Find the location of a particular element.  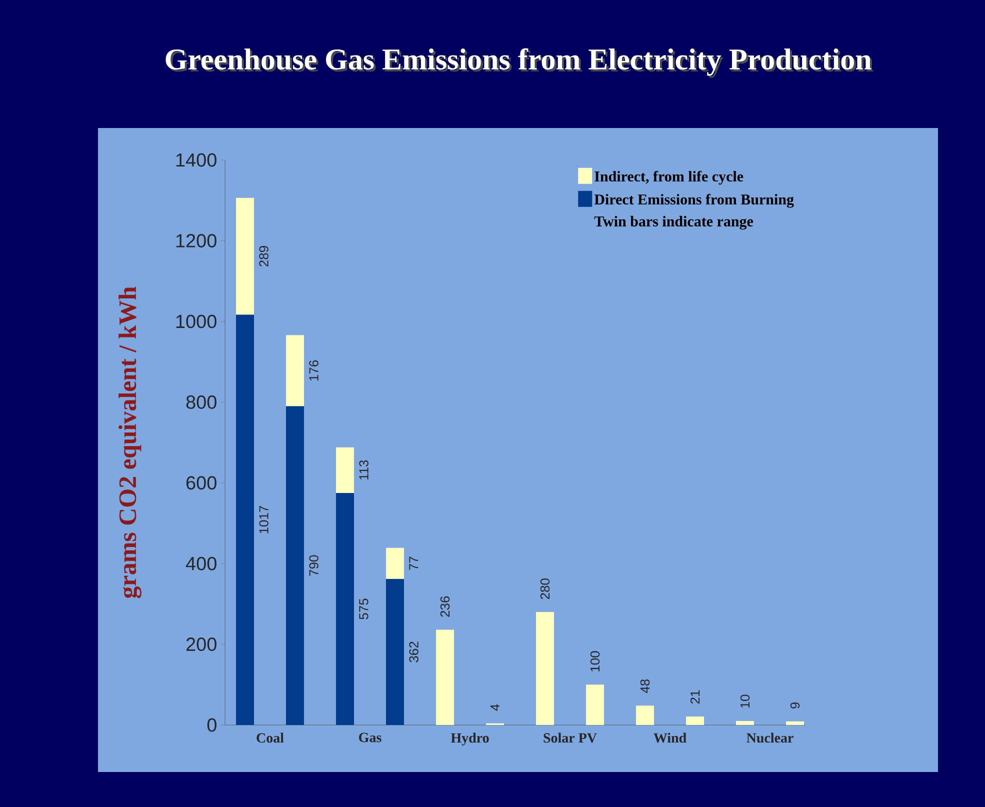

x-tick-label: Hydro is located at coordinates (469, 739).